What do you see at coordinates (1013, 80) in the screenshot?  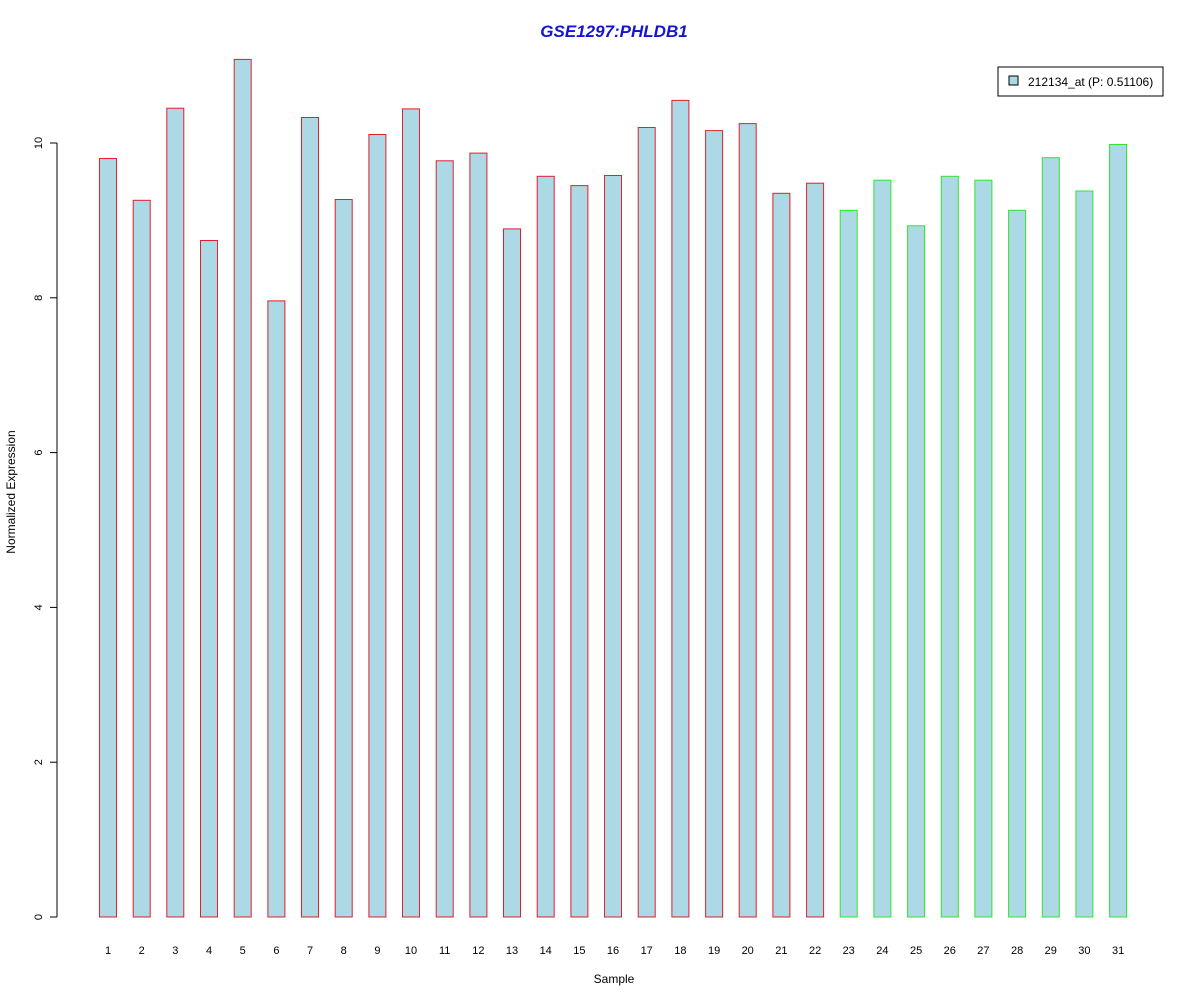 I see `legend-swatch` at bounding box center [1013, 80].